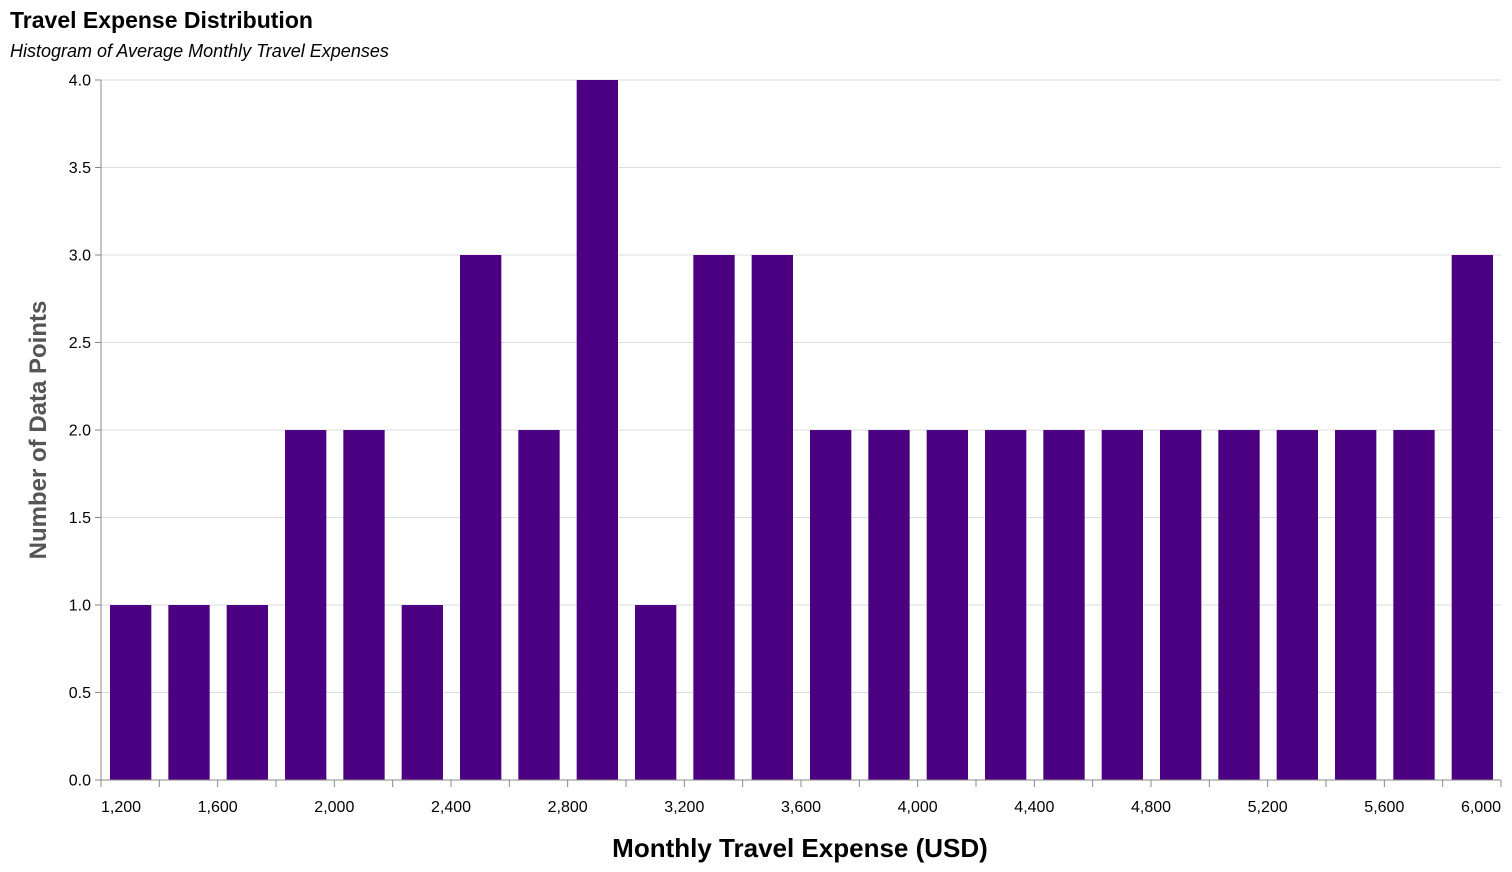 This screenshot has width=1512, height=872. What do you see at coordinates (1384, 807) in the screenshot?
I see `x-tick-label: 5,600` at bounding box center [1384, 807].